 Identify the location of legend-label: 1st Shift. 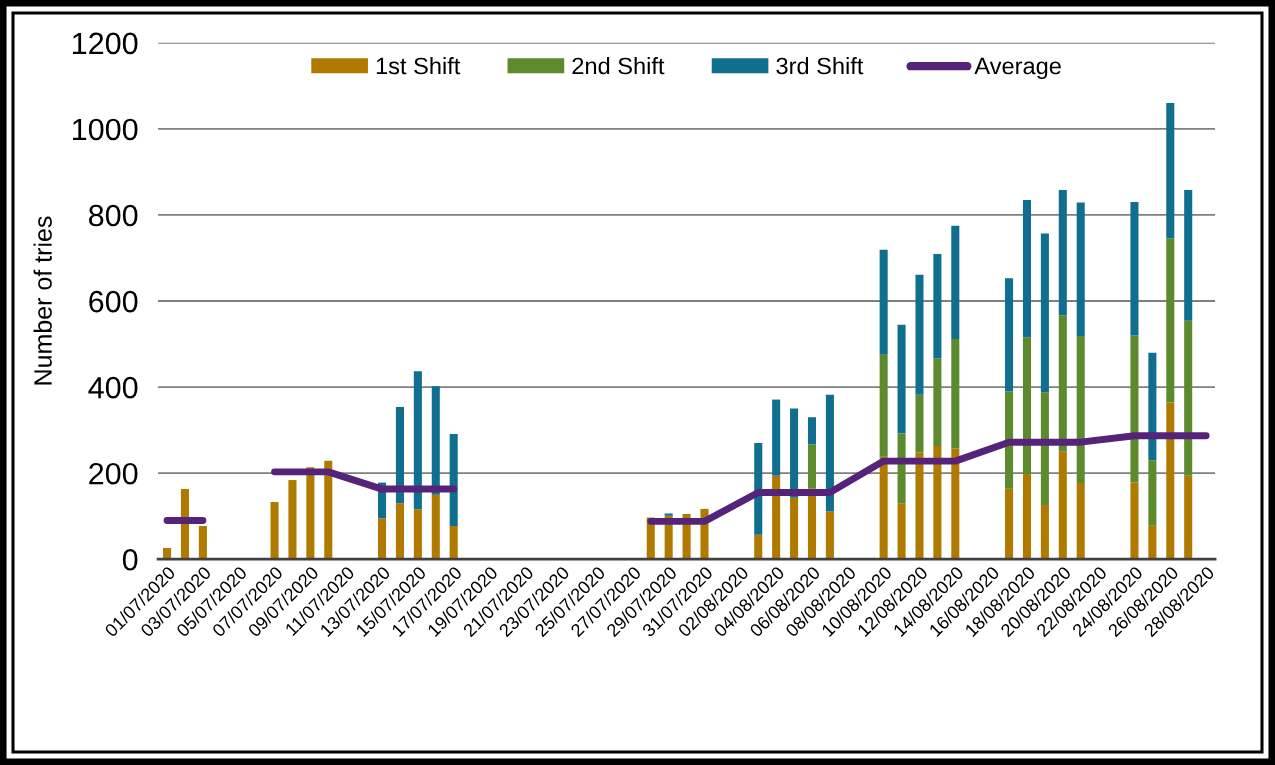
(418, 66).